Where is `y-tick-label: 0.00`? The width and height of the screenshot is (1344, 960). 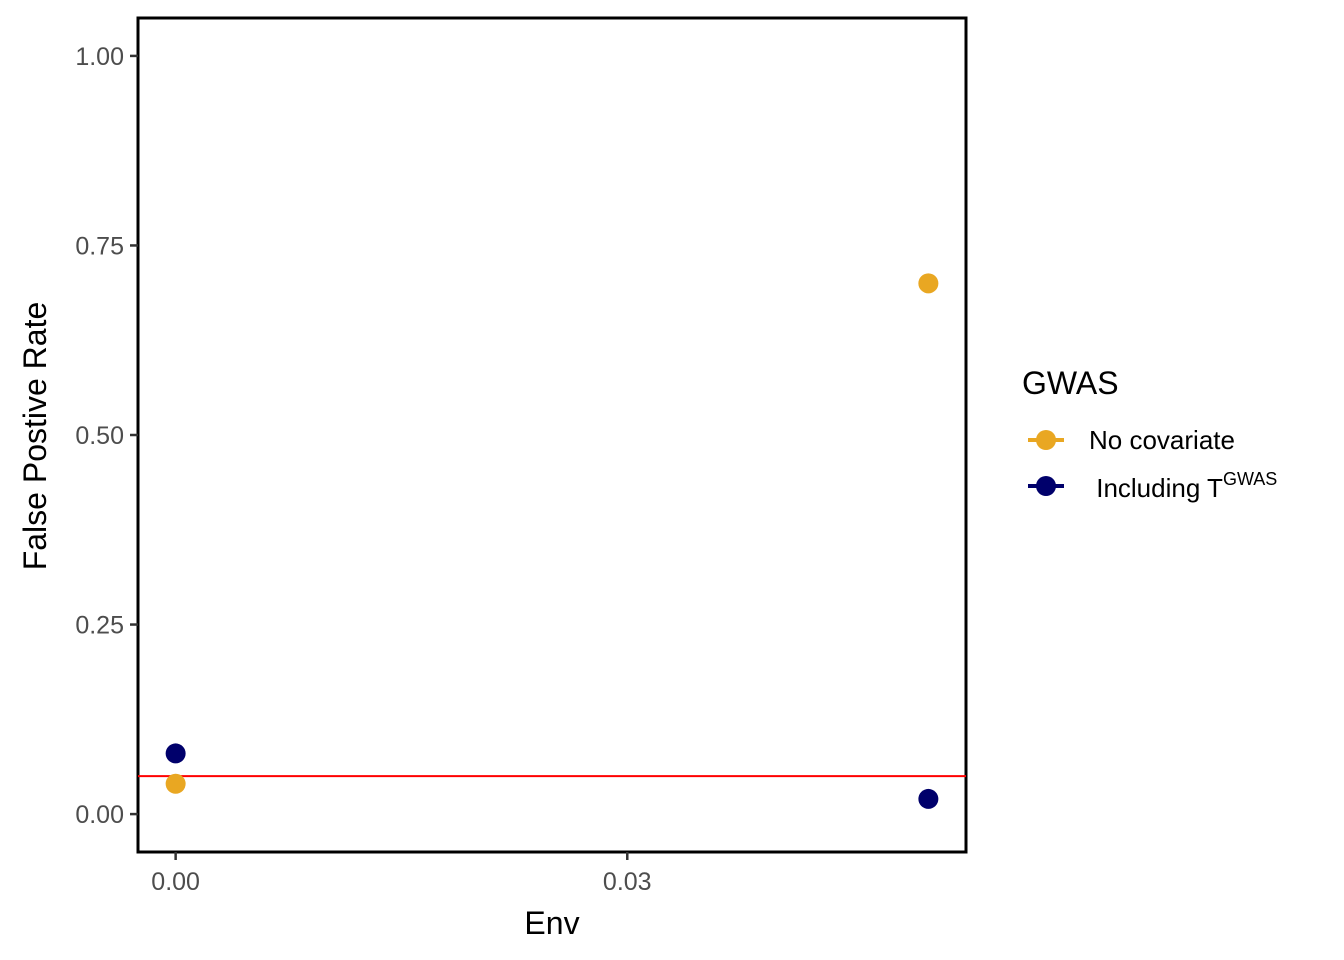
y-tick-label: 0.00 is located at coordinates (99, 815).